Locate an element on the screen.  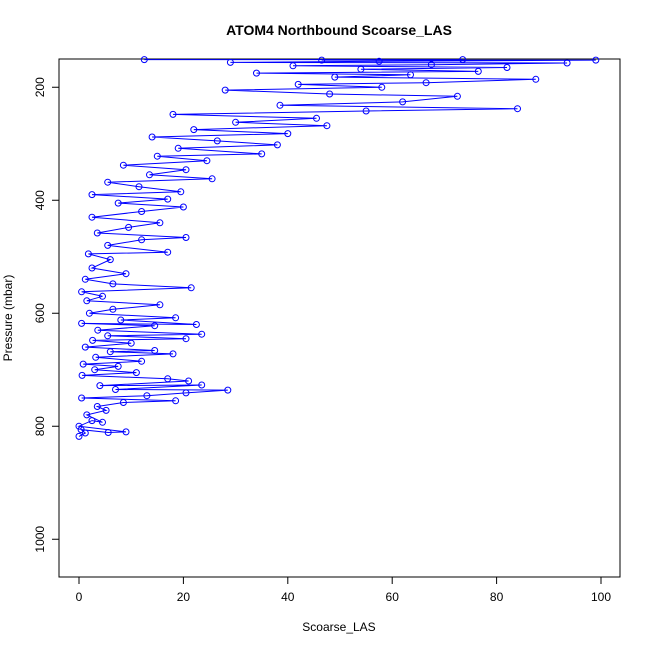
y-tick-label: 1000 is located at coordinates (40, 539).